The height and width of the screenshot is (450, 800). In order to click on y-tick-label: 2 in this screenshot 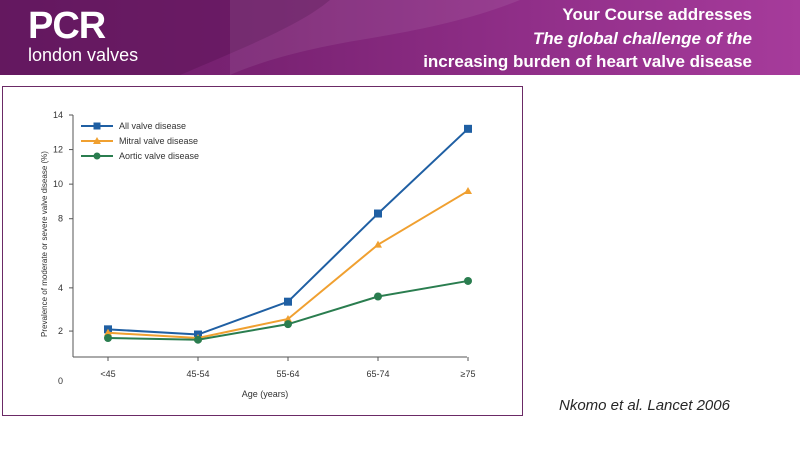, I will do `click(60, 331)`.